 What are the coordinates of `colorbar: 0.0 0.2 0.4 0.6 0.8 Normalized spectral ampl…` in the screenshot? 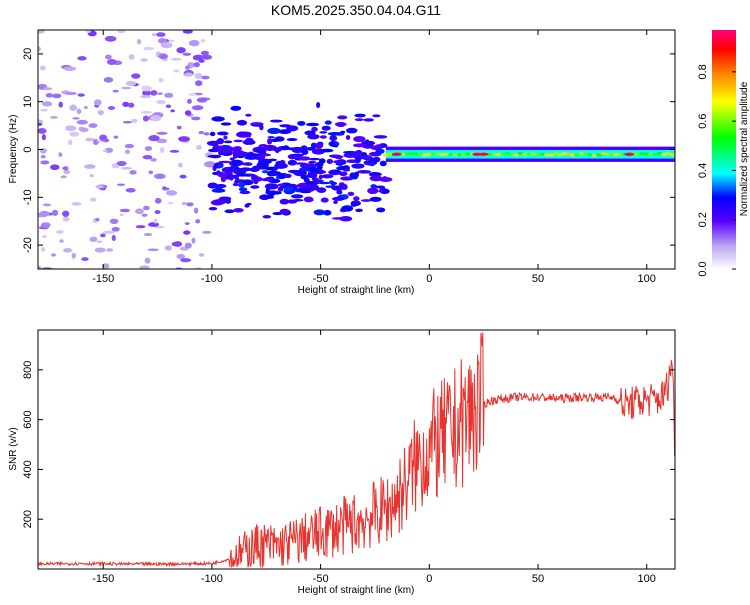 It's located at (723, 153).